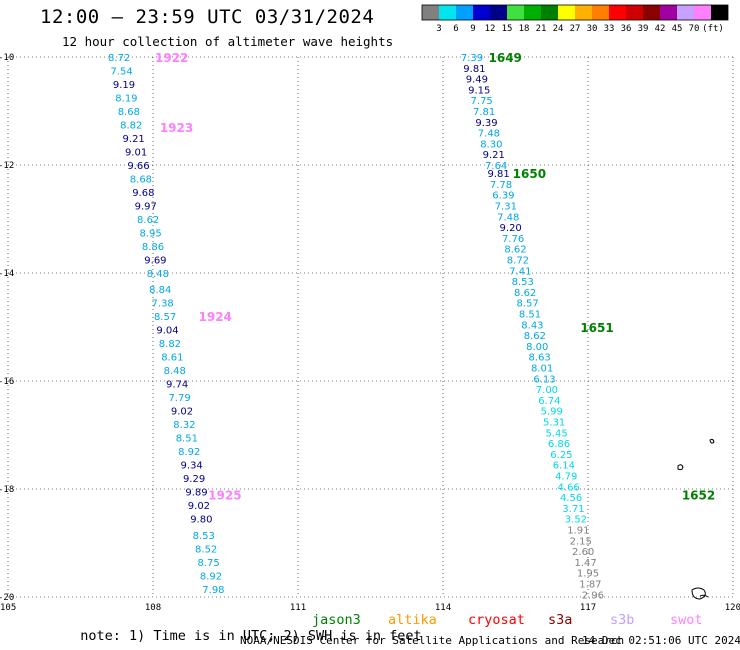 Image resolution: width=740 pixels, height=650 pixels. I want to click on wave-height-value: 8.00, so click(537, 347).